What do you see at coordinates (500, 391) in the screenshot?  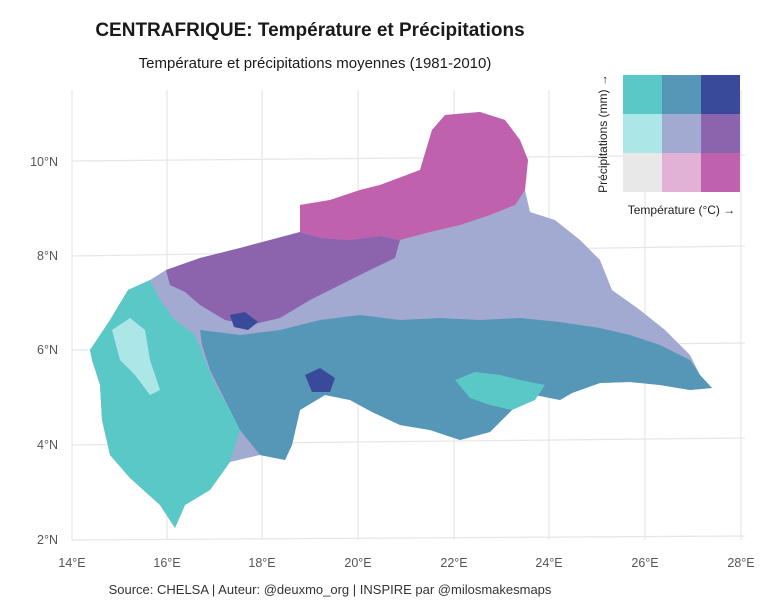 I see `region-southeast-teal` at bounding box center [500, 391].